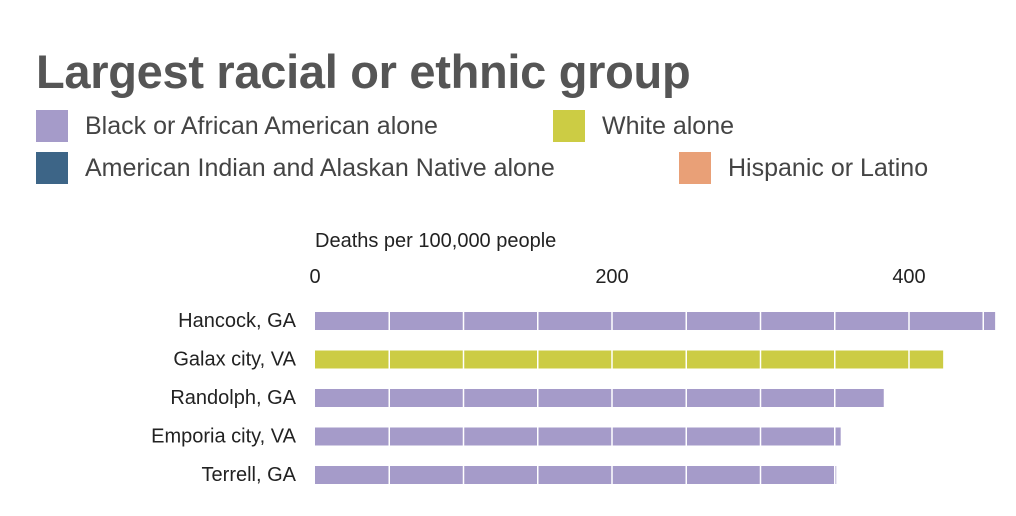  I want to click on legend-item-hispanic: Hispanic or Latino, so click(803, 168).